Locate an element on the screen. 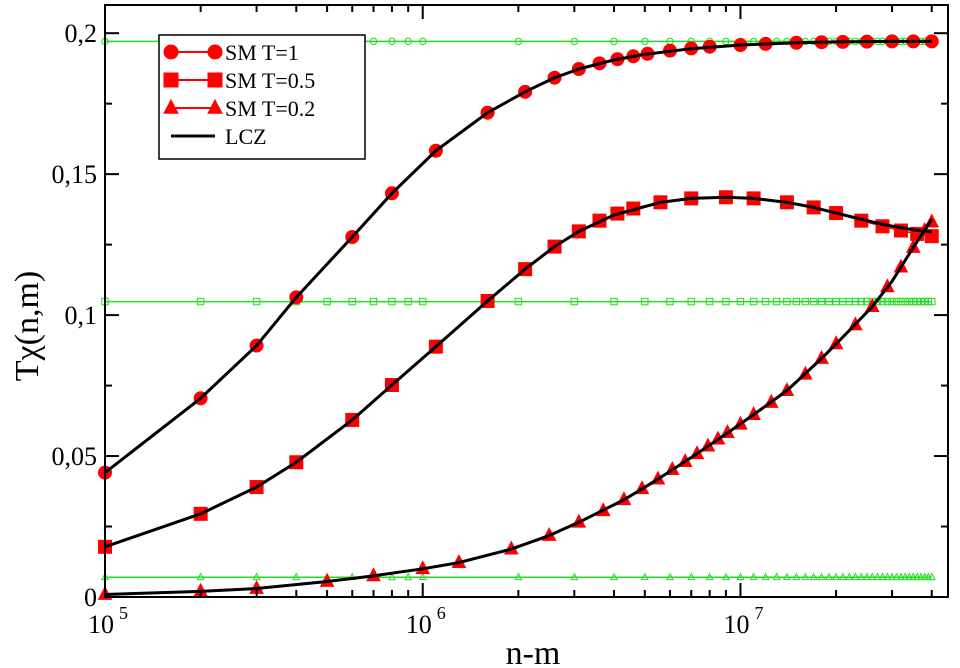 The image size is (960, 668). x-tick-exponent: 6 is located at coordinates (441, 613).